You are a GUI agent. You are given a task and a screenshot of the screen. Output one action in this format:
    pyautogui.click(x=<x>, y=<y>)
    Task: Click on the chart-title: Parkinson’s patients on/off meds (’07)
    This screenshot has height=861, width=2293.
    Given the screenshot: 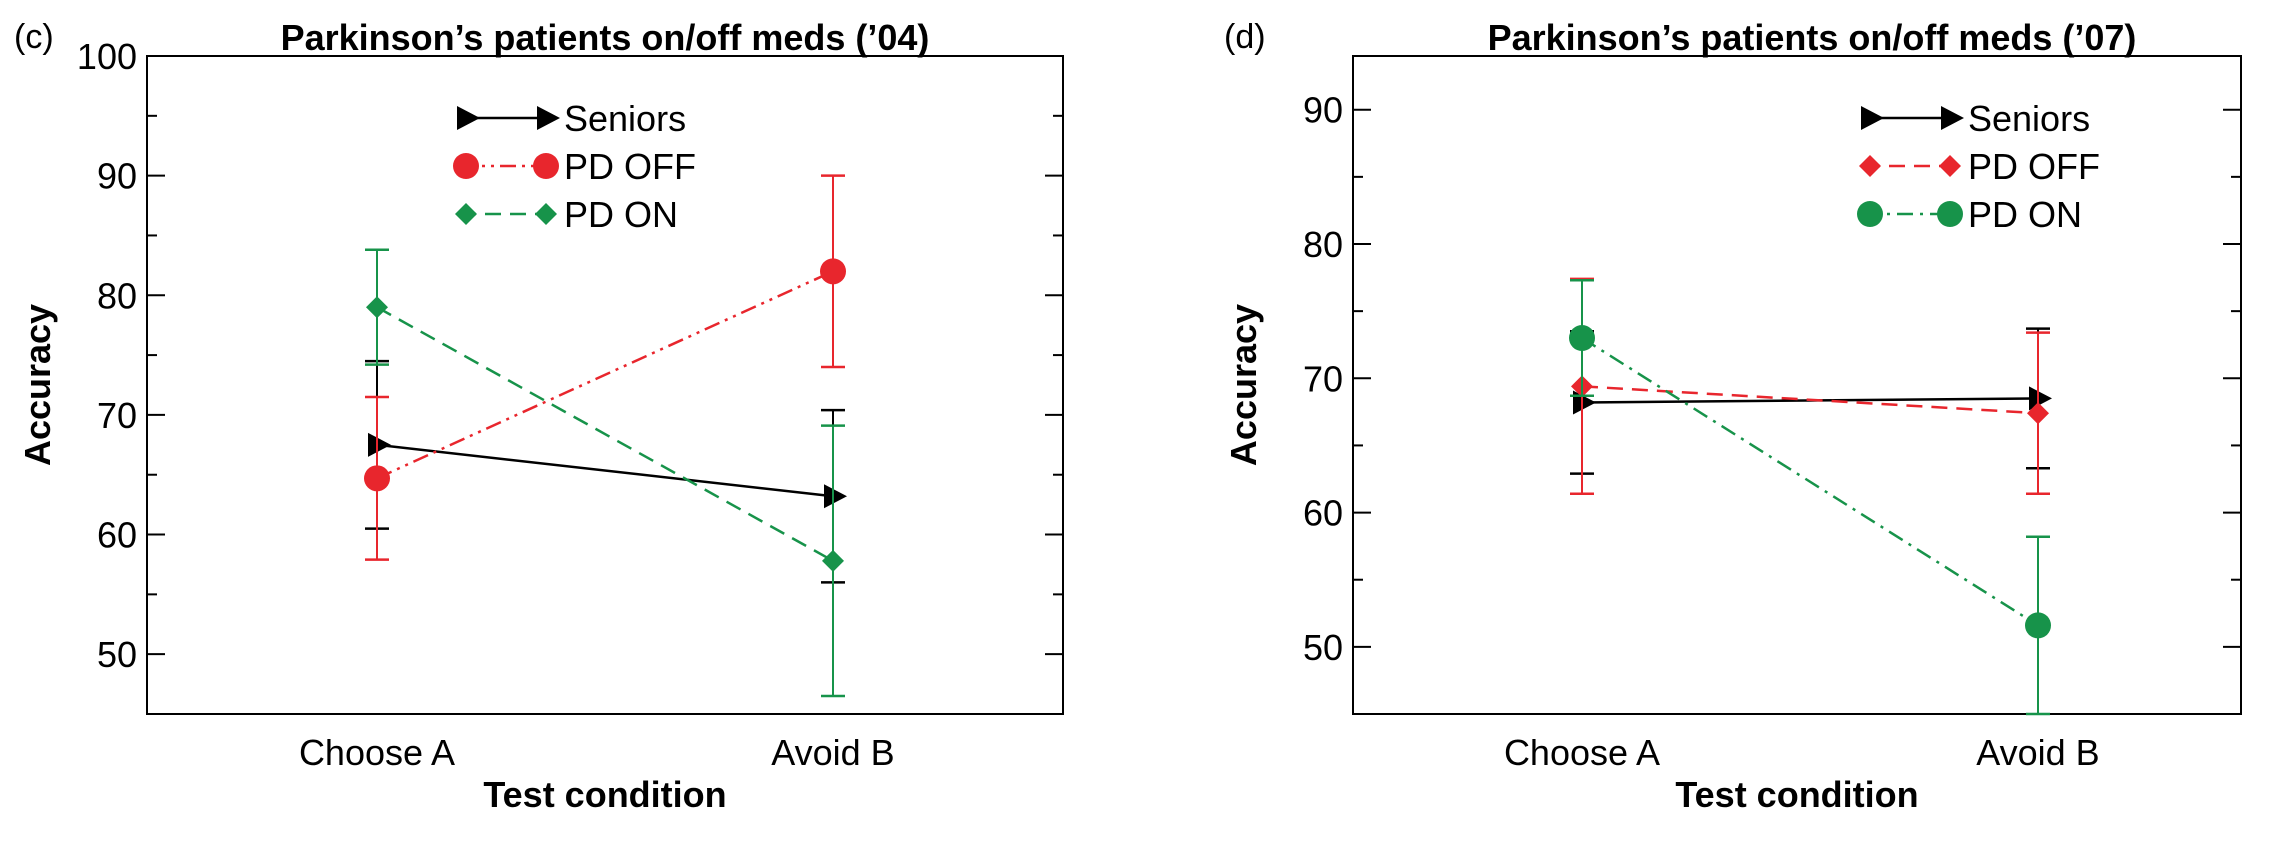 What is the action you would take?
    pyautogui.click(x=1812, y=37)
    